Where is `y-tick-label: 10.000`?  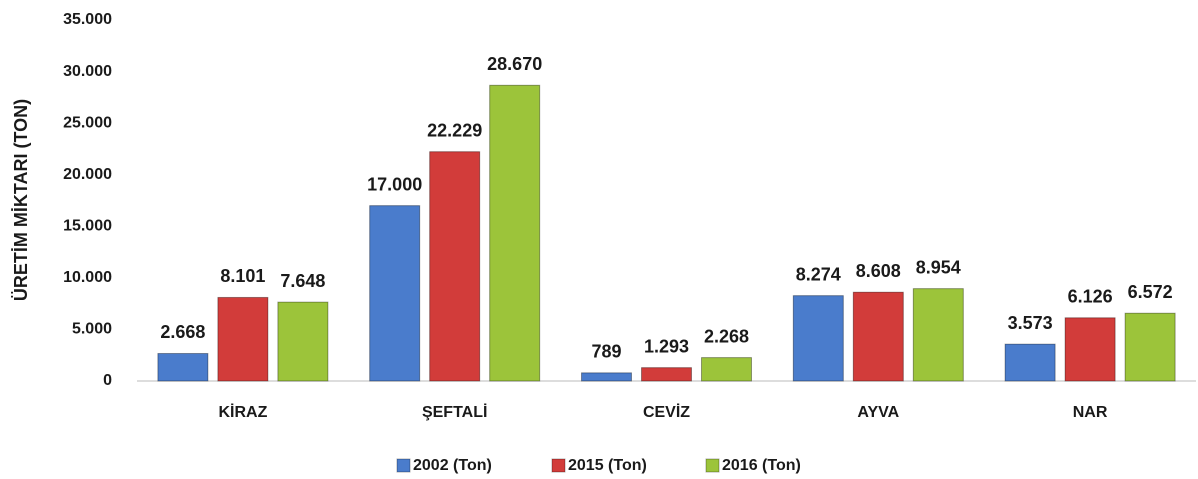 y-tick-label: 10.000 is located at coordinates (87, 277).